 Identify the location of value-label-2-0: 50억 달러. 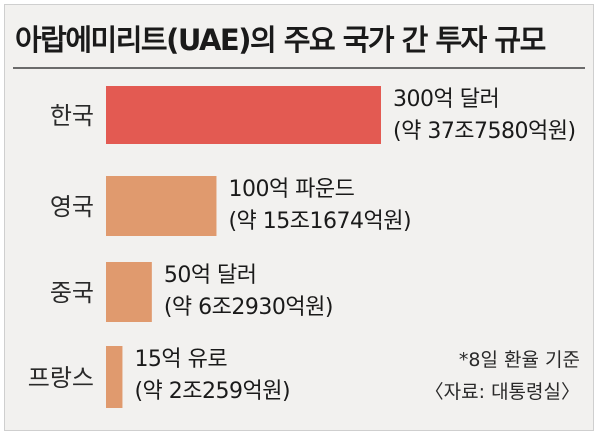
(210, 275).